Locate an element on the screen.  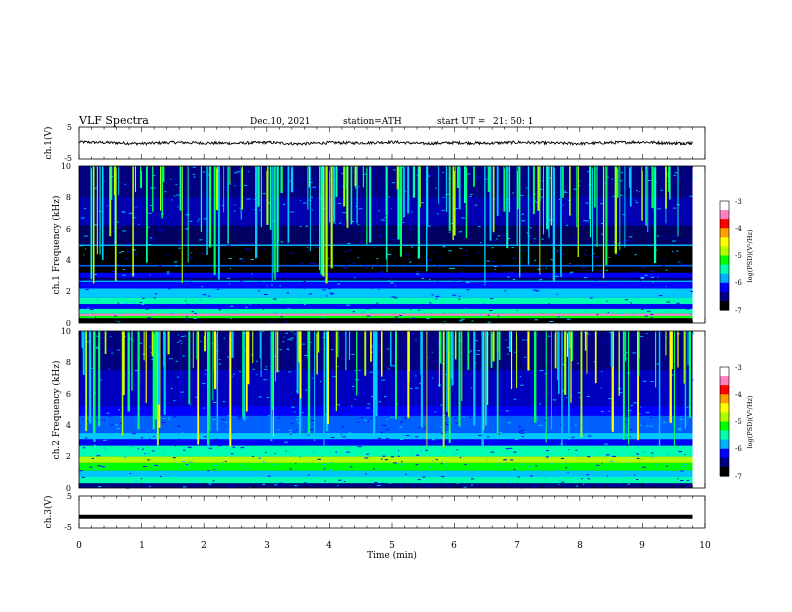
ch1-spec-ytick-8: 8 is located at coordinates (68, 197).